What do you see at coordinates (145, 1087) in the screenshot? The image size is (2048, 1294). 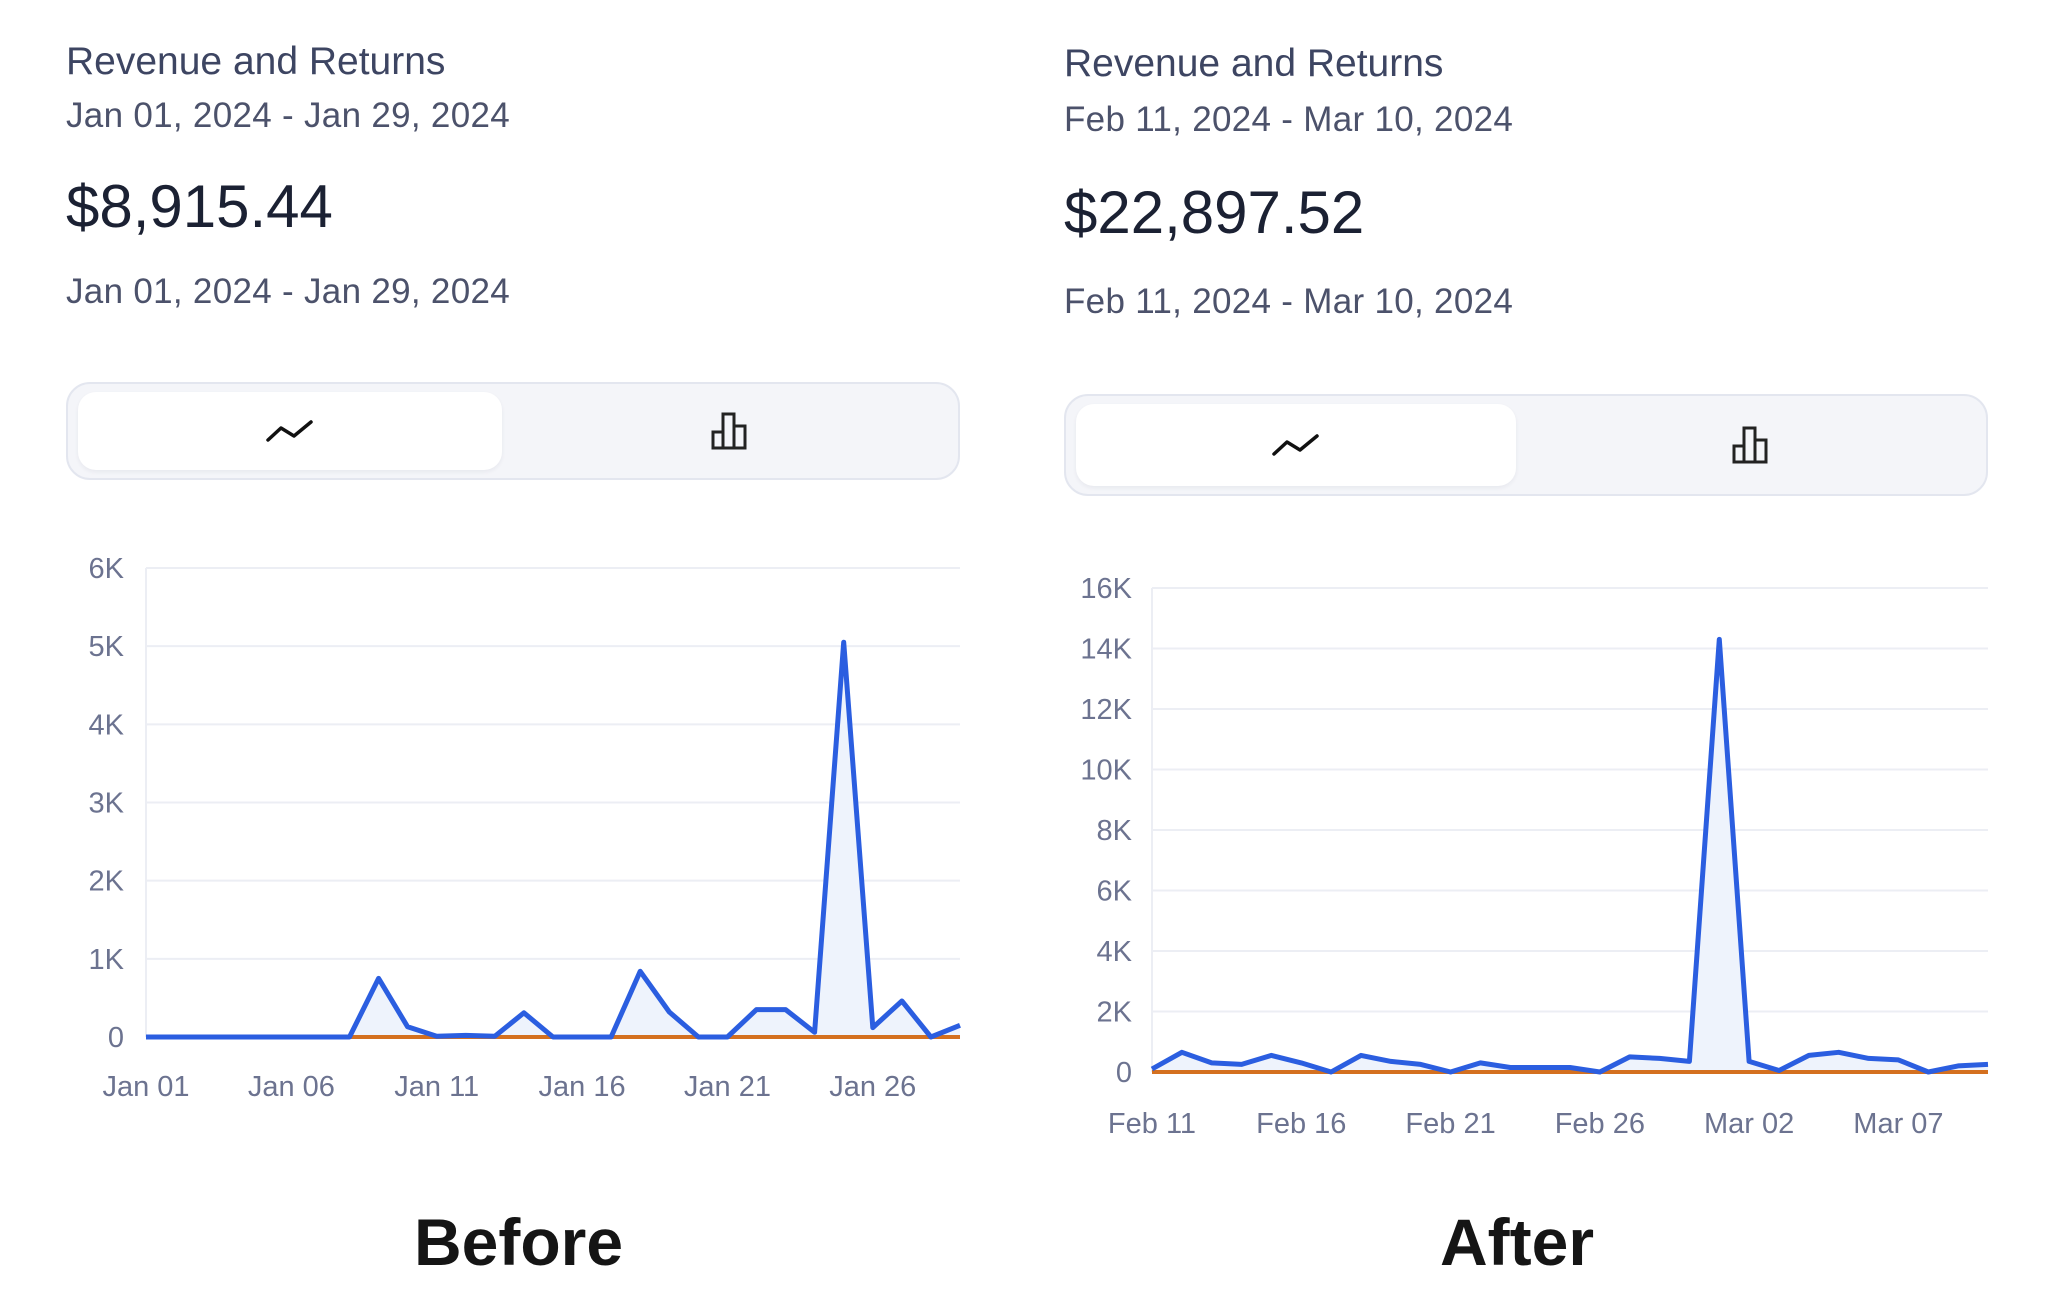 I see `x-tick-label: Jan 01` at bounding box center [145, 1087].